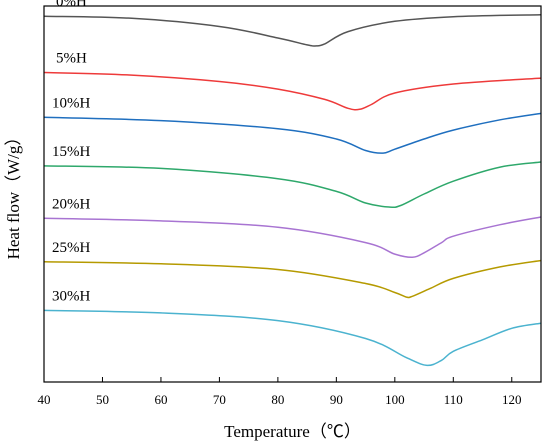  I want to click on series-label: 15%H, so click(71, 152).